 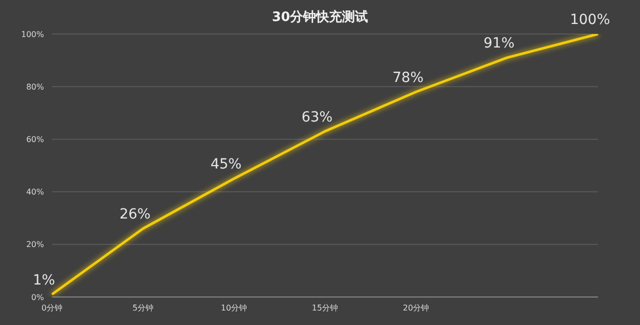 What do you see at coordinates (52, 308) in the screenshot?
I see `x-tick-label: 0分钟` at bounding box center [52, 308].